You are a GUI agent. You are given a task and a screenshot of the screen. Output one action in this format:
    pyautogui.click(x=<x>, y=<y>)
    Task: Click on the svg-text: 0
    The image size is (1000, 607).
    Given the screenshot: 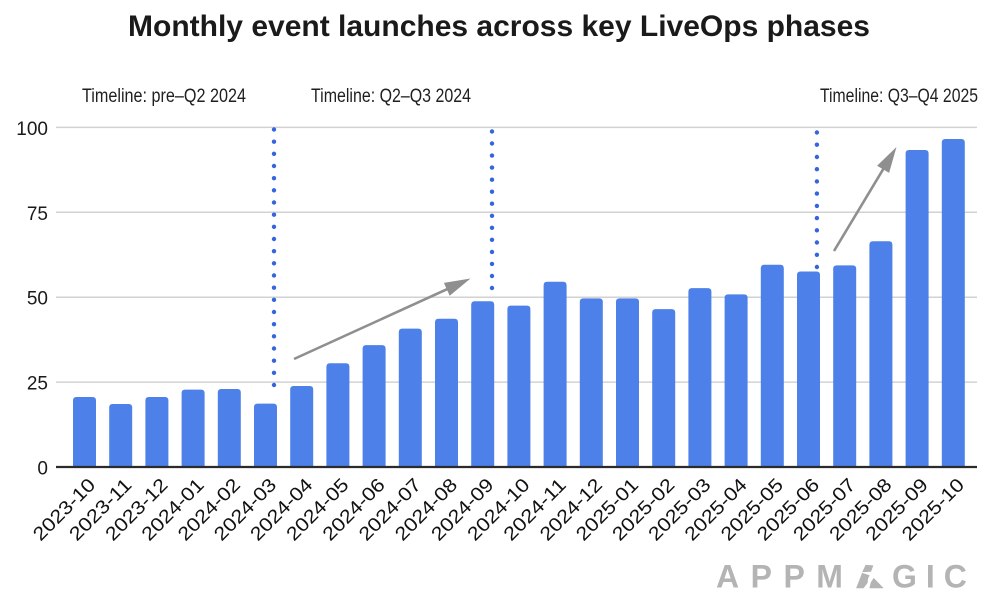 What is the action you would take?
    pyautogui.click(x=42, y=469)
    